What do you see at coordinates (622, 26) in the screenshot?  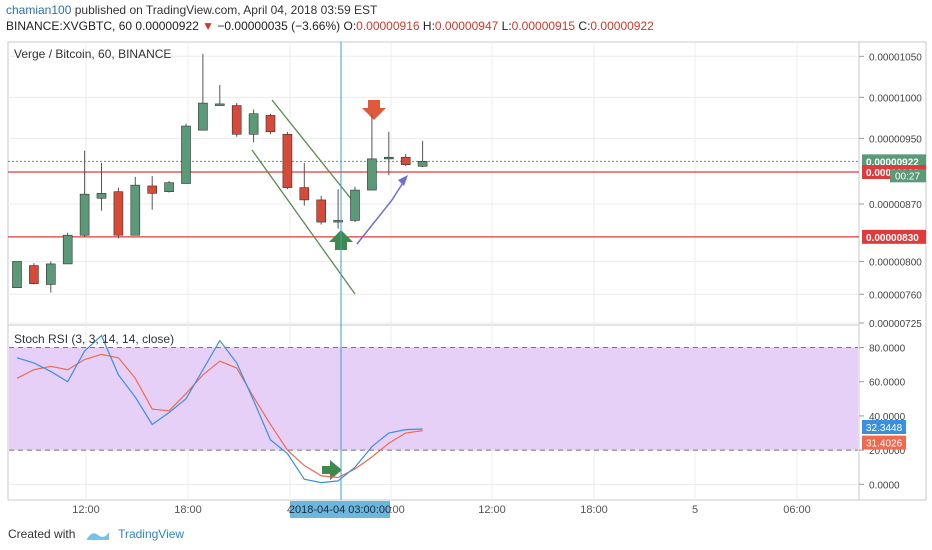 I see `ohlc-close-value: 0.00000922` at bounding box center [622, 26].